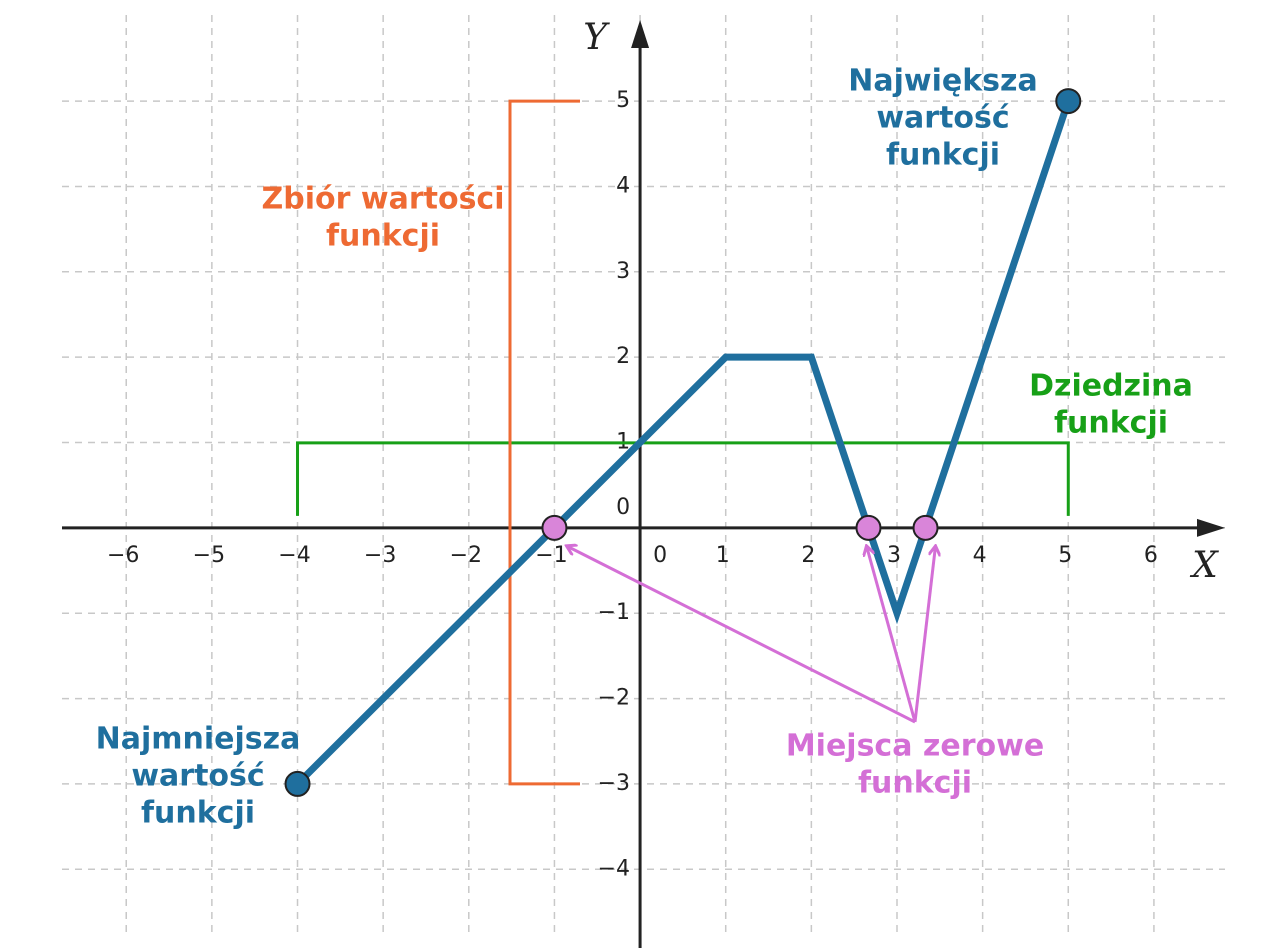 The width and height of the screenshot is (1280, 948). I want to click on x-tick-label: 5, so click(1065, 555).